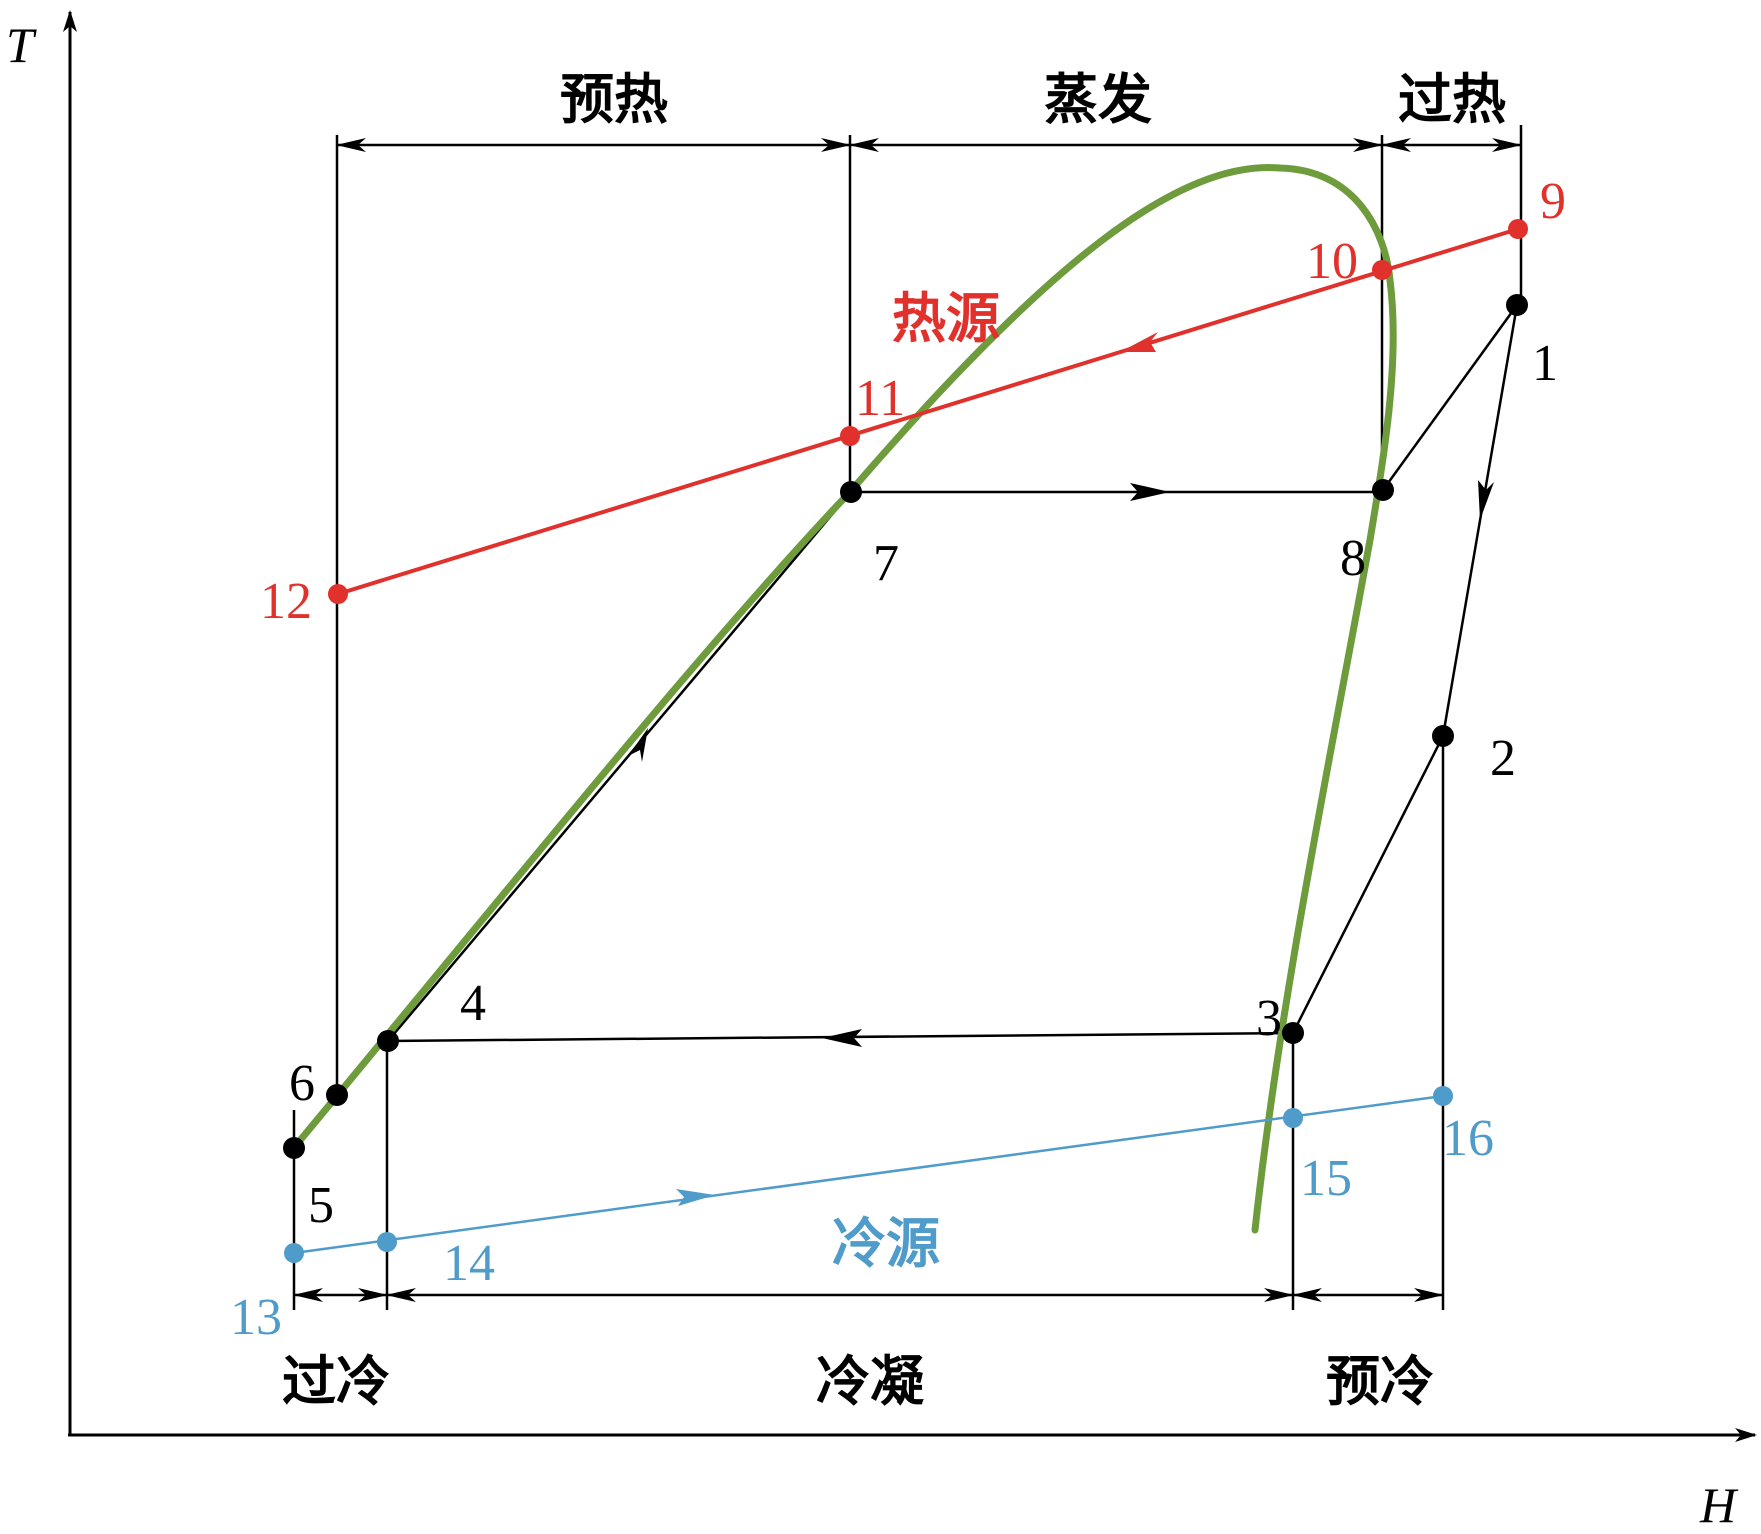 The width and height of the screenshot is (1761, 1534). I want to click on point-label-12: 12, so click(286, 601).